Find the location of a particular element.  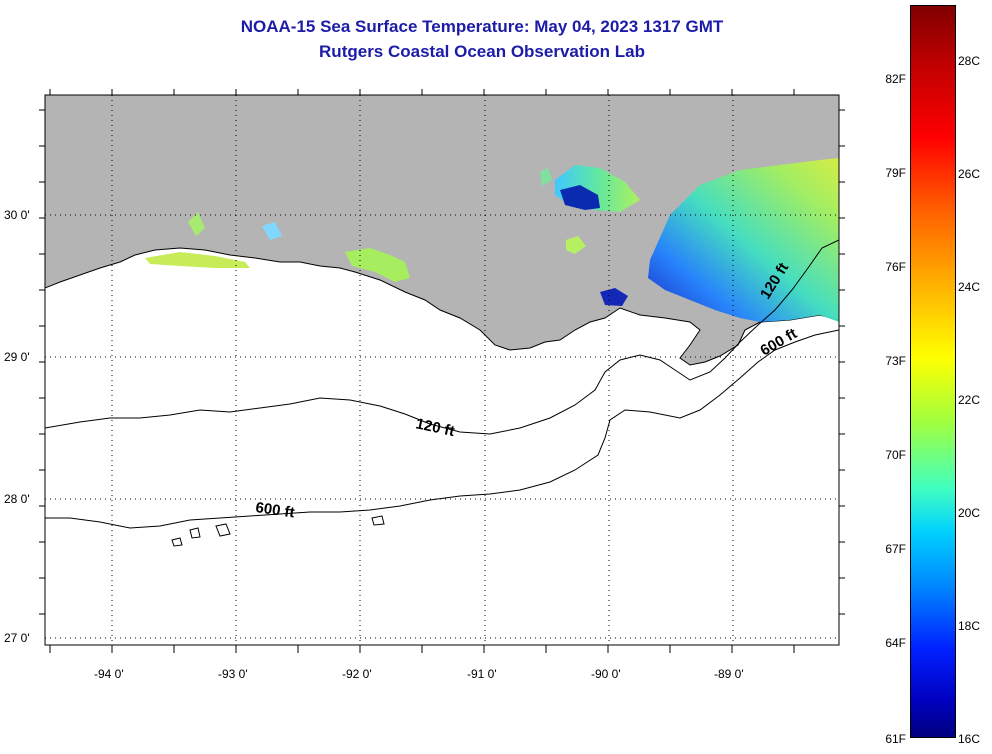

colorbar-f-73: 73F is located at coordinates (895, 361).